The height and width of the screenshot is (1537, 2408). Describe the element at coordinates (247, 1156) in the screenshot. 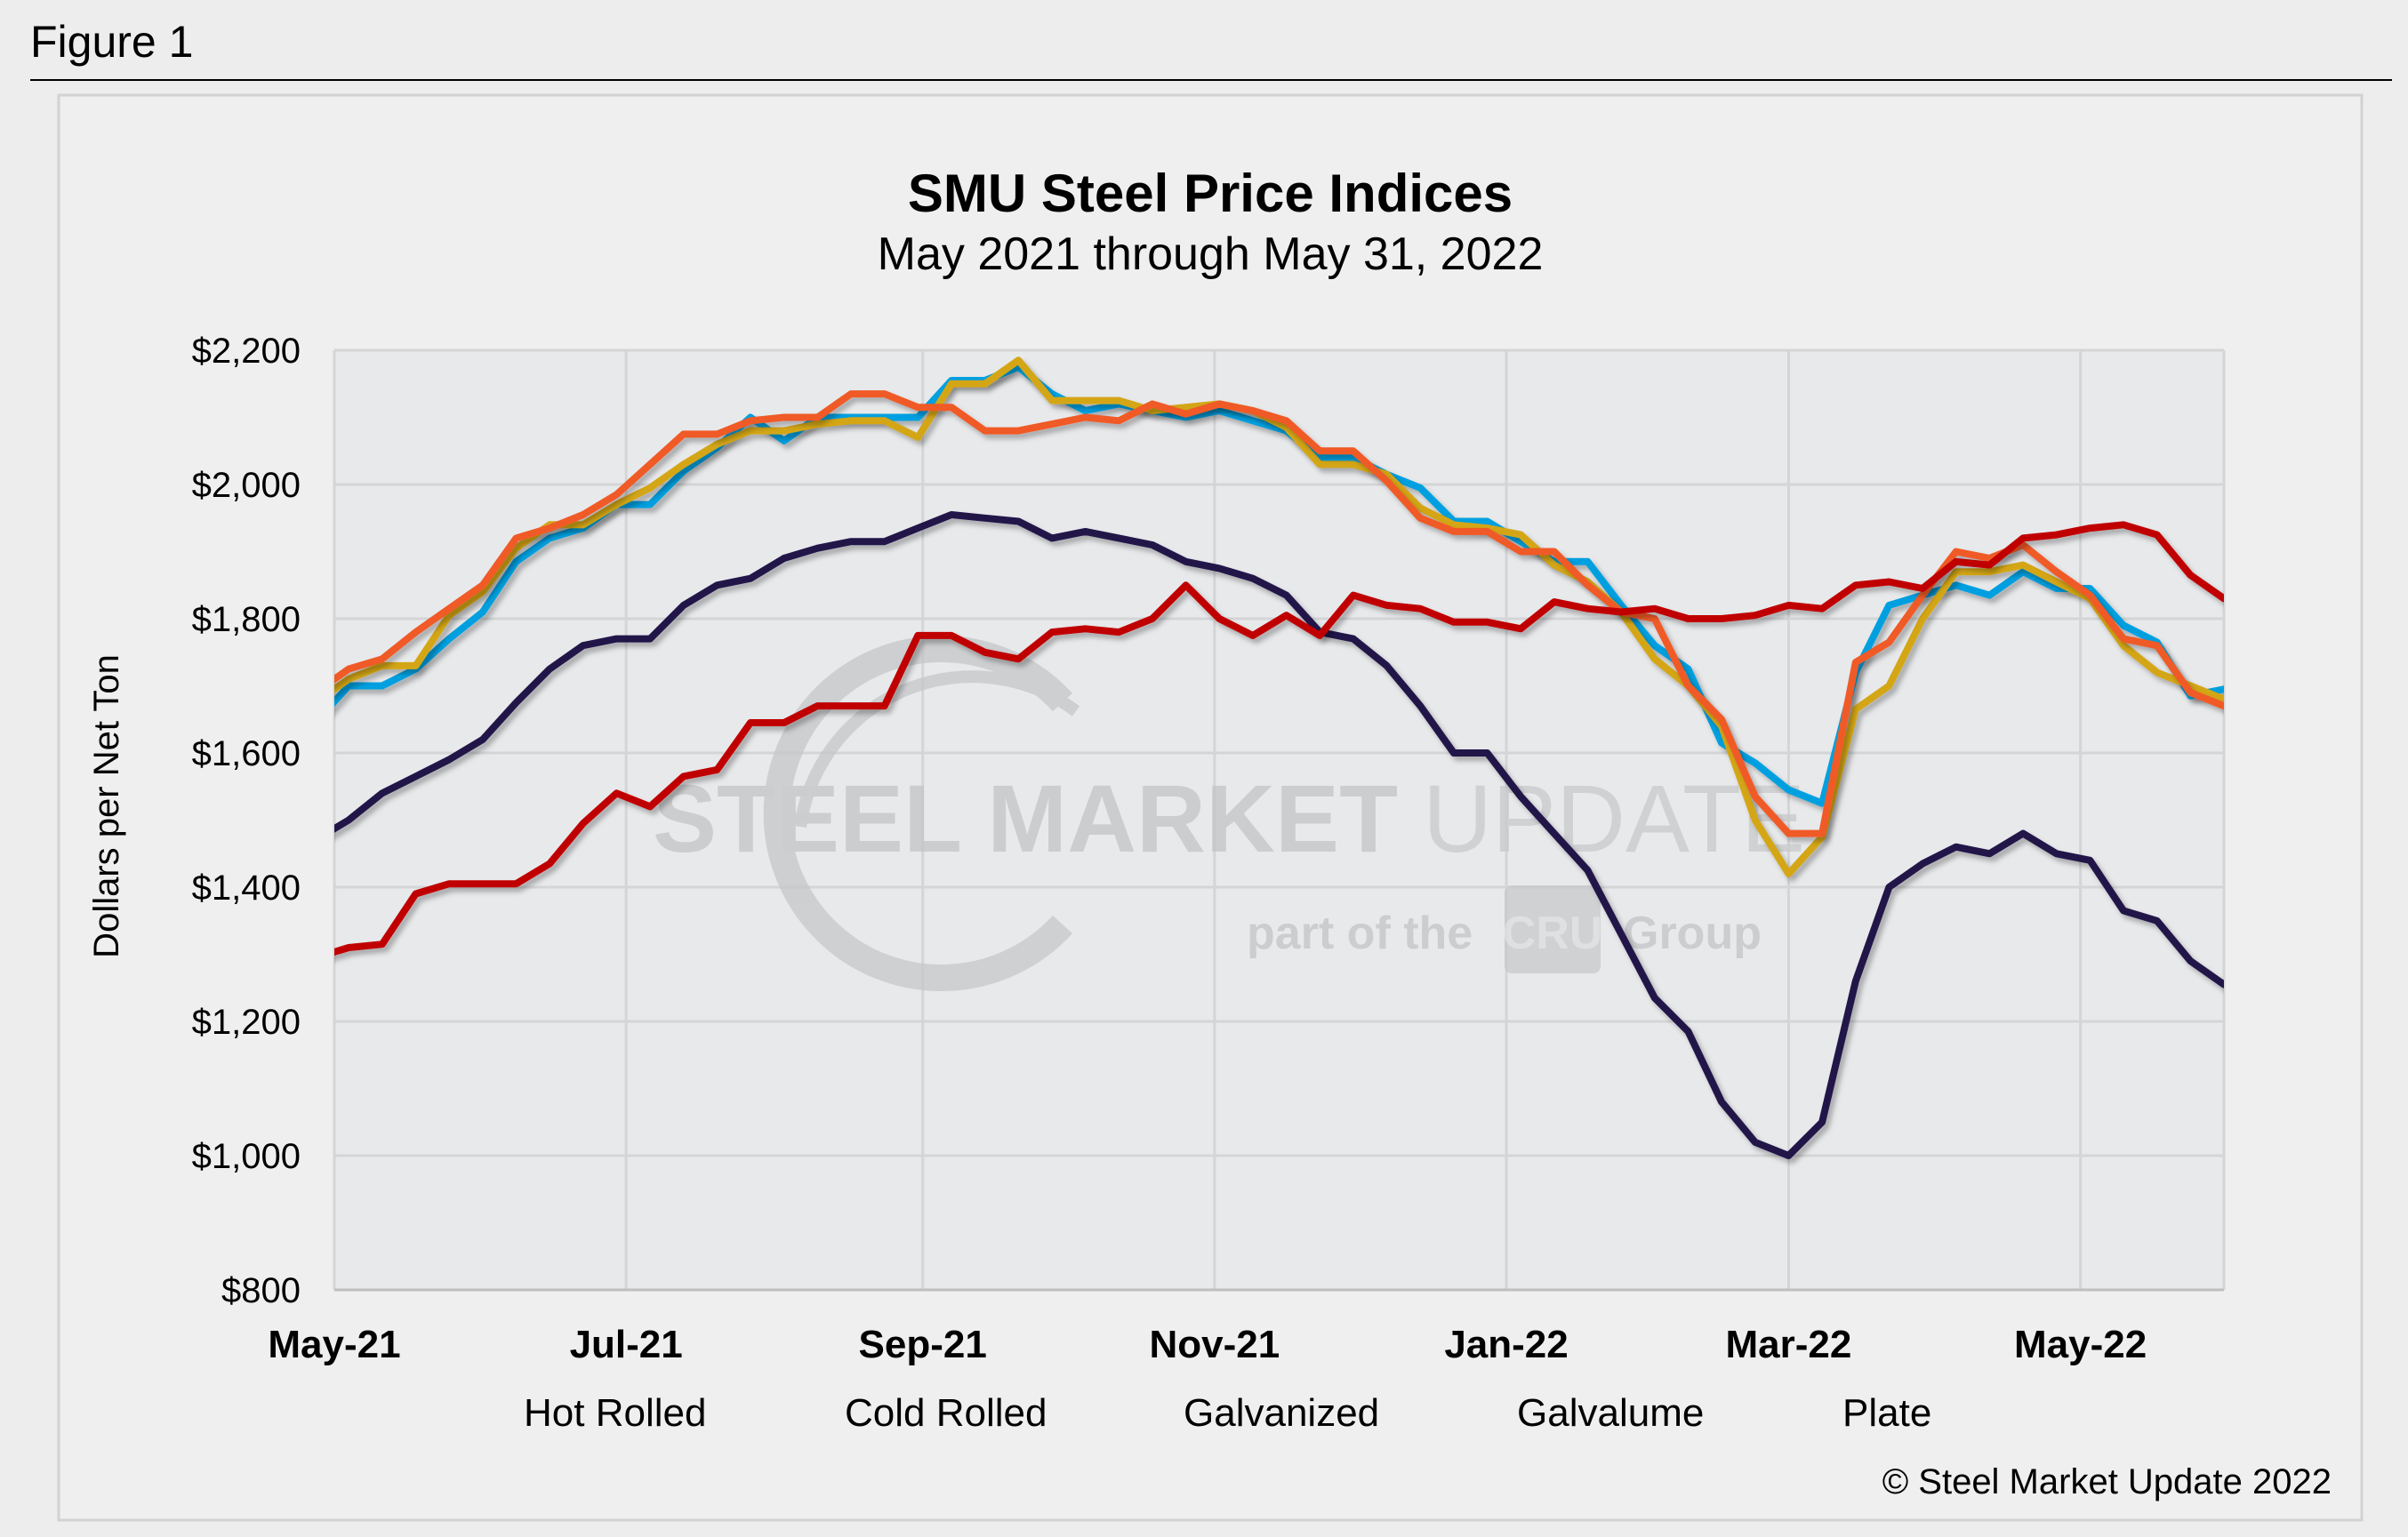

I see `y-tick-label: $1,000` at that location.